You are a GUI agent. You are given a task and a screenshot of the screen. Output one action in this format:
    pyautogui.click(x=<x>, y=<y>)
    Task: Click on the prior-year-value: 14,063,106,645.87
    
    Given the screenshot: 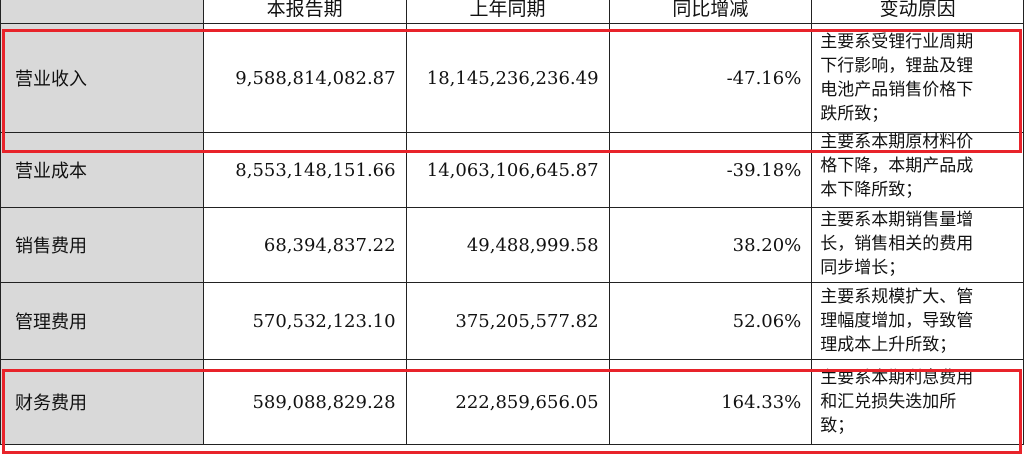 What is the action you would take?
    pyautogui.click(x=507, y=170)
    